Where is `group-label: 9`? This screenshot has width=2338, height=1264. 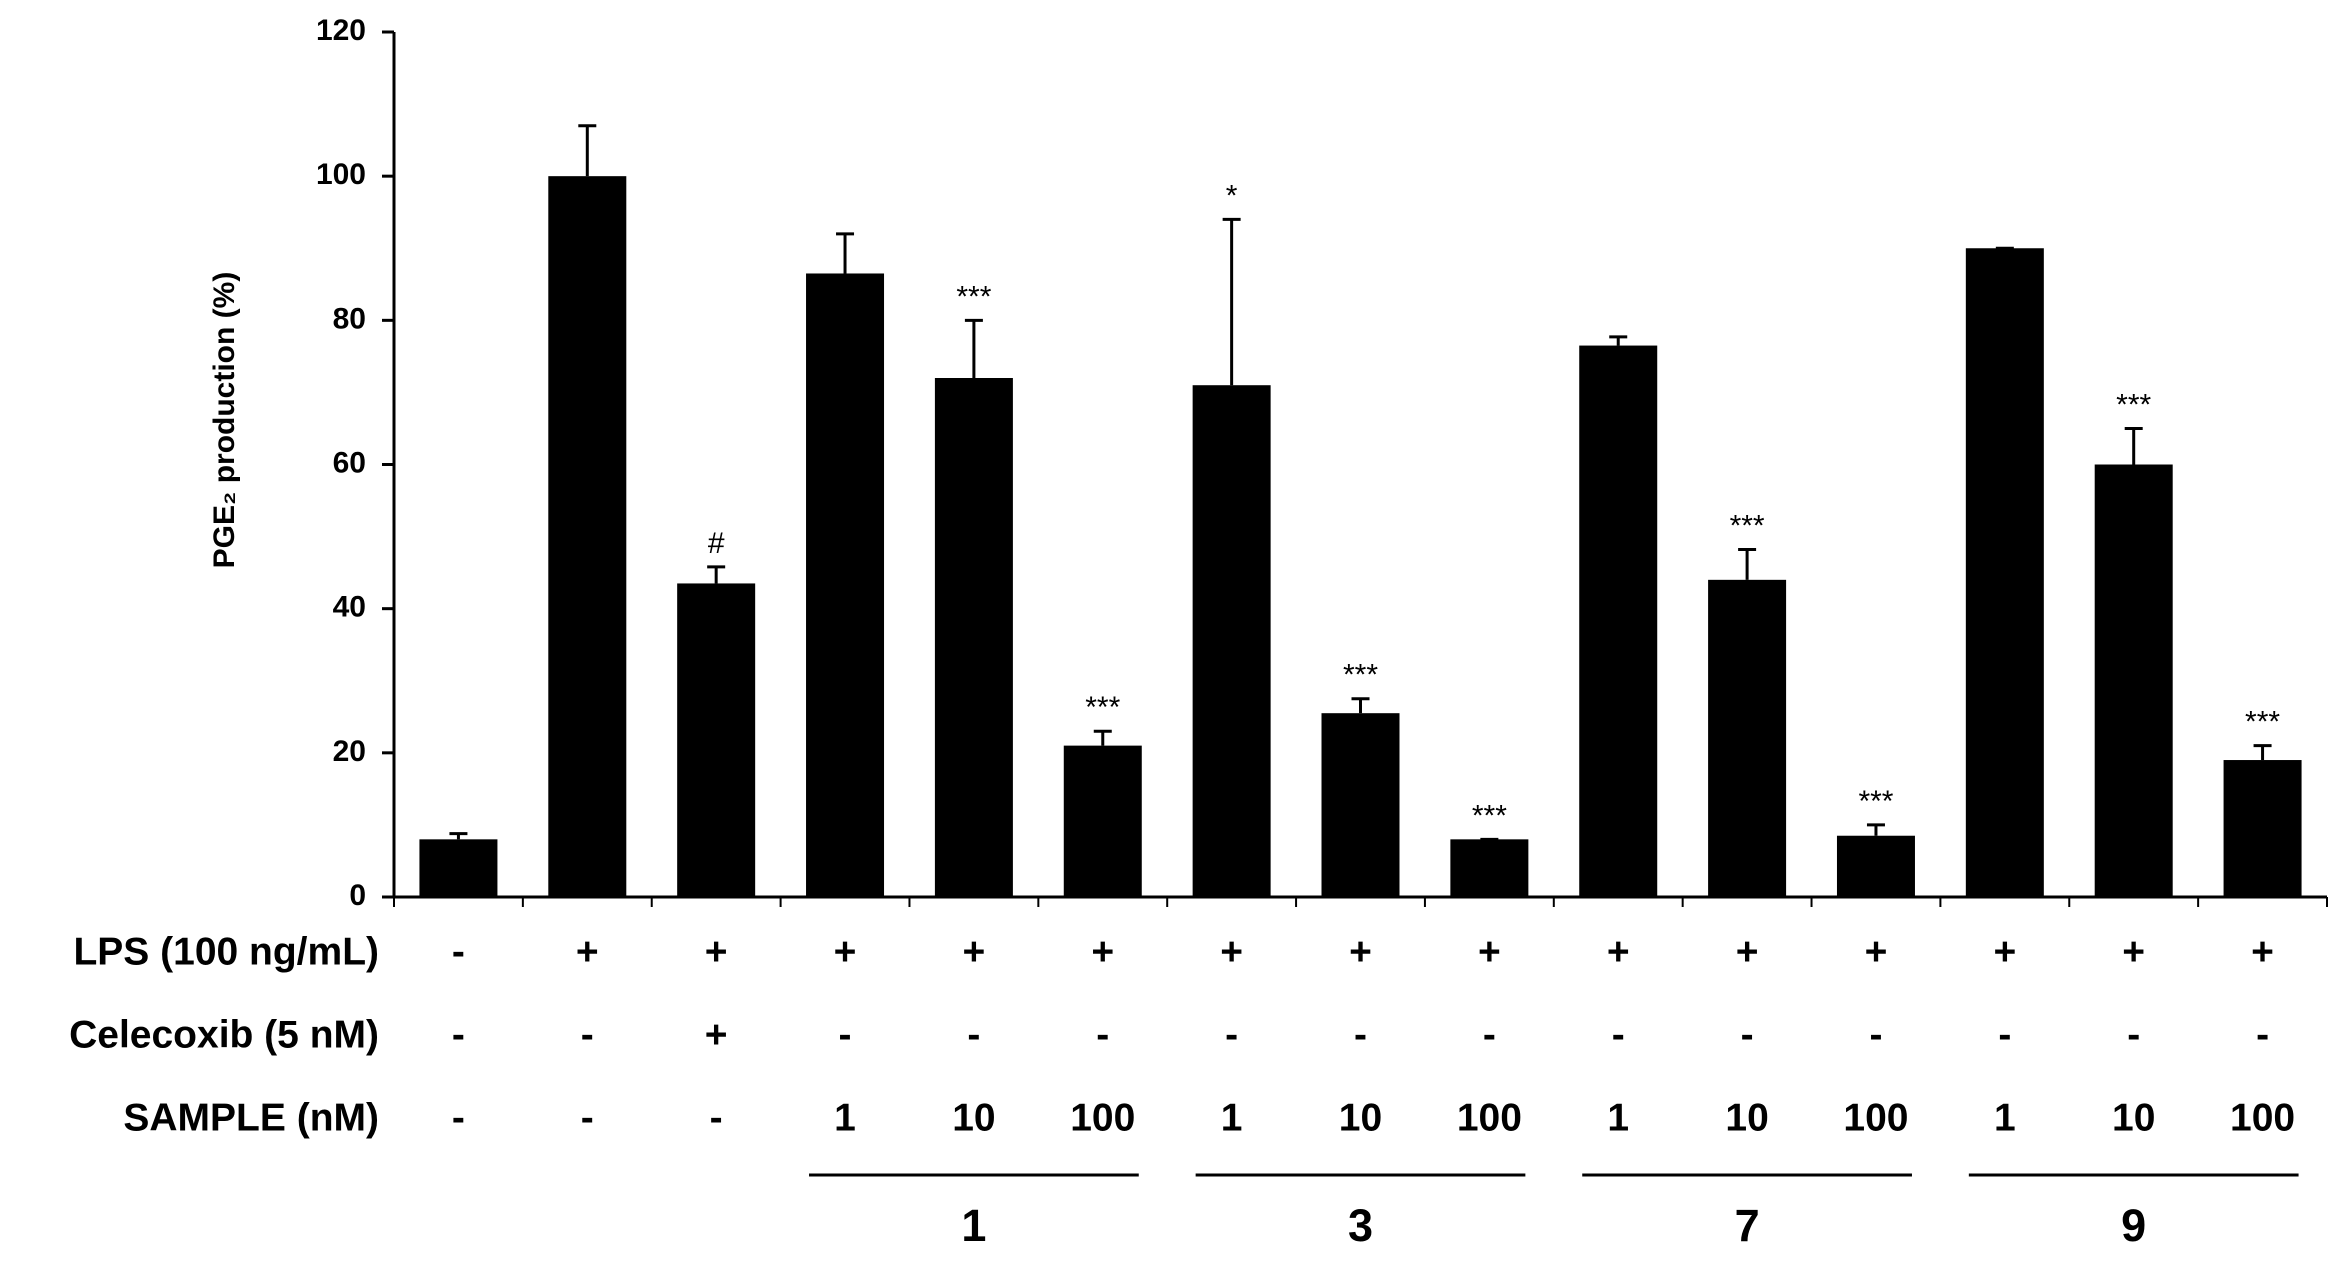
group-label: 9 is located at coordinates (2133, 1225).